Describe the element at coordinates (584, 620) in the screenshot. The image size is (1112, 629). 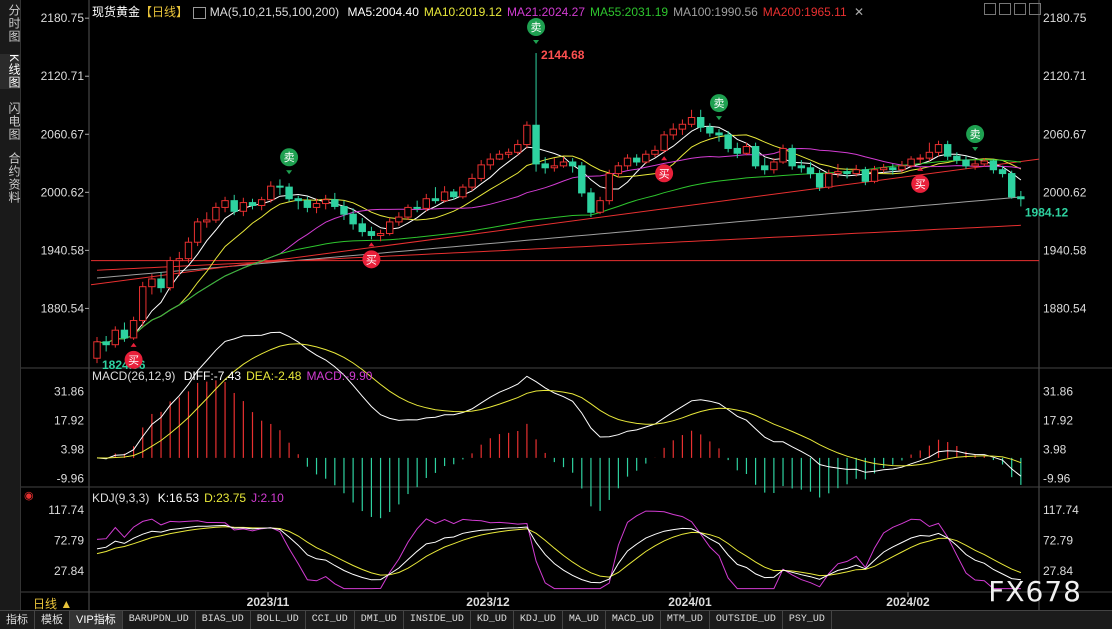
I see `bottom-tab-11: MA_UD` at that location.